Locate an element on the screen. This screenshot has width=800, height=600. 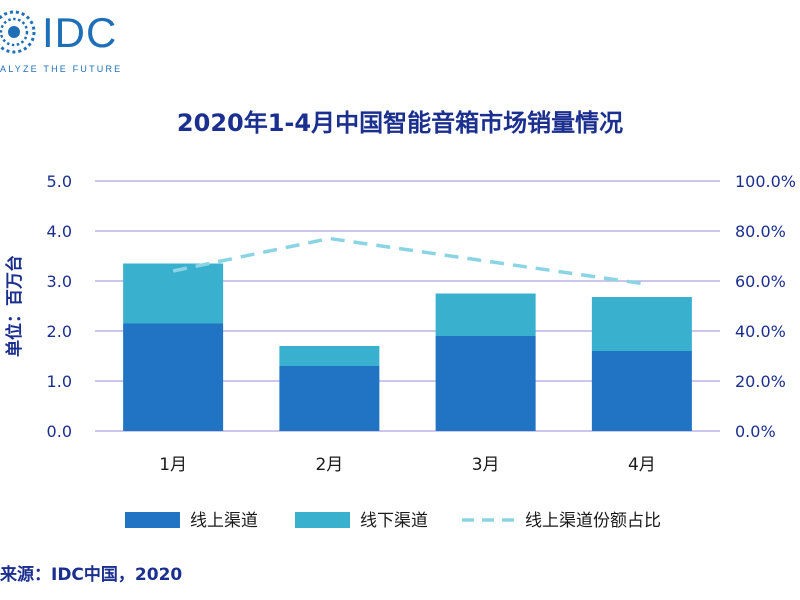
y2-tick-label: 80.0% is located at coordinates (760, 231).